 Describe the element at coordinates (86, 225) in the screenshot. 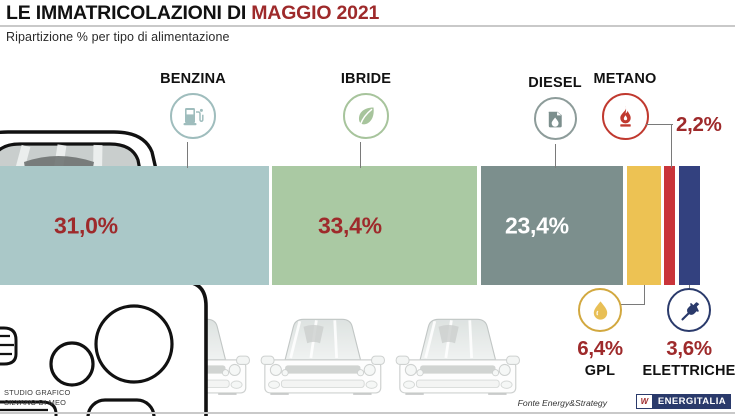

I see `bar-value-benzina: 31,0%` at that location.